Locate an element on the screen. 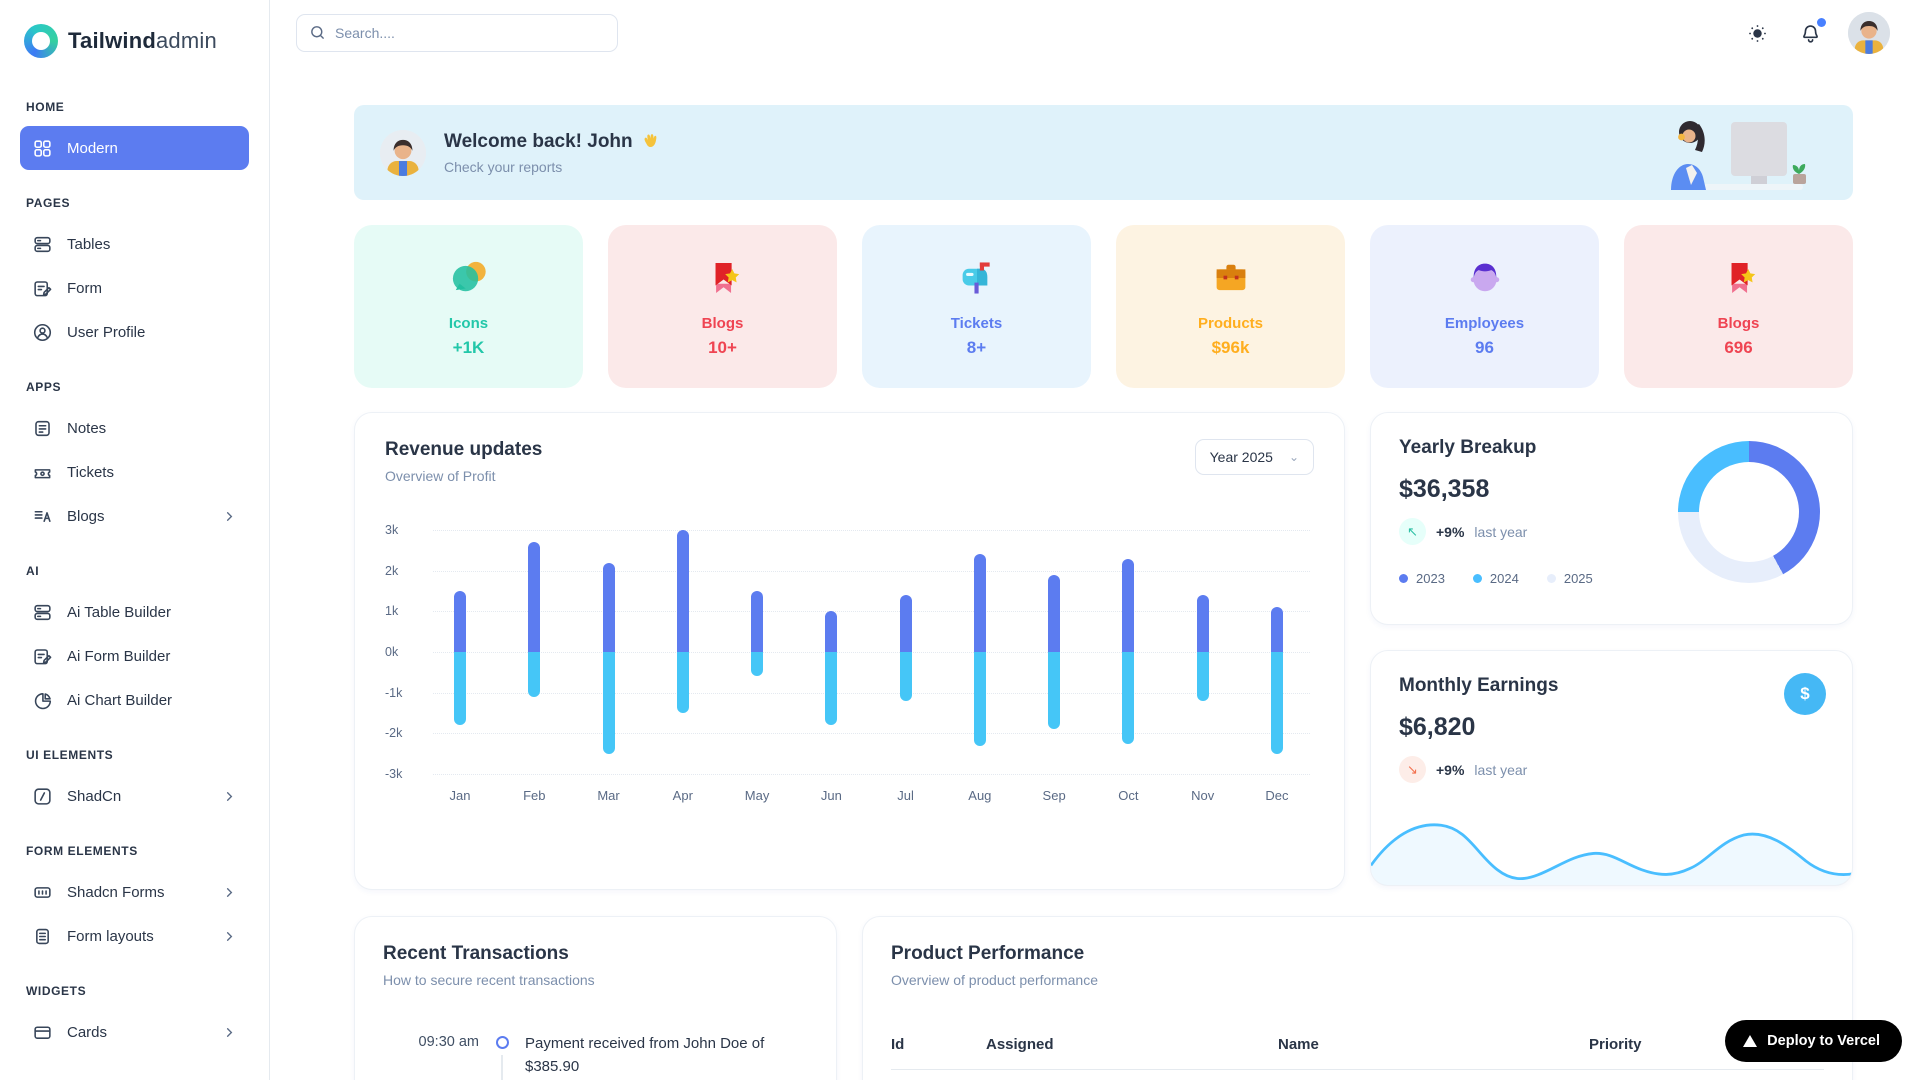 Image resolution: width=1920 pixels, height=1080 pixels. slash-icon is located at coordinates (42, 796).